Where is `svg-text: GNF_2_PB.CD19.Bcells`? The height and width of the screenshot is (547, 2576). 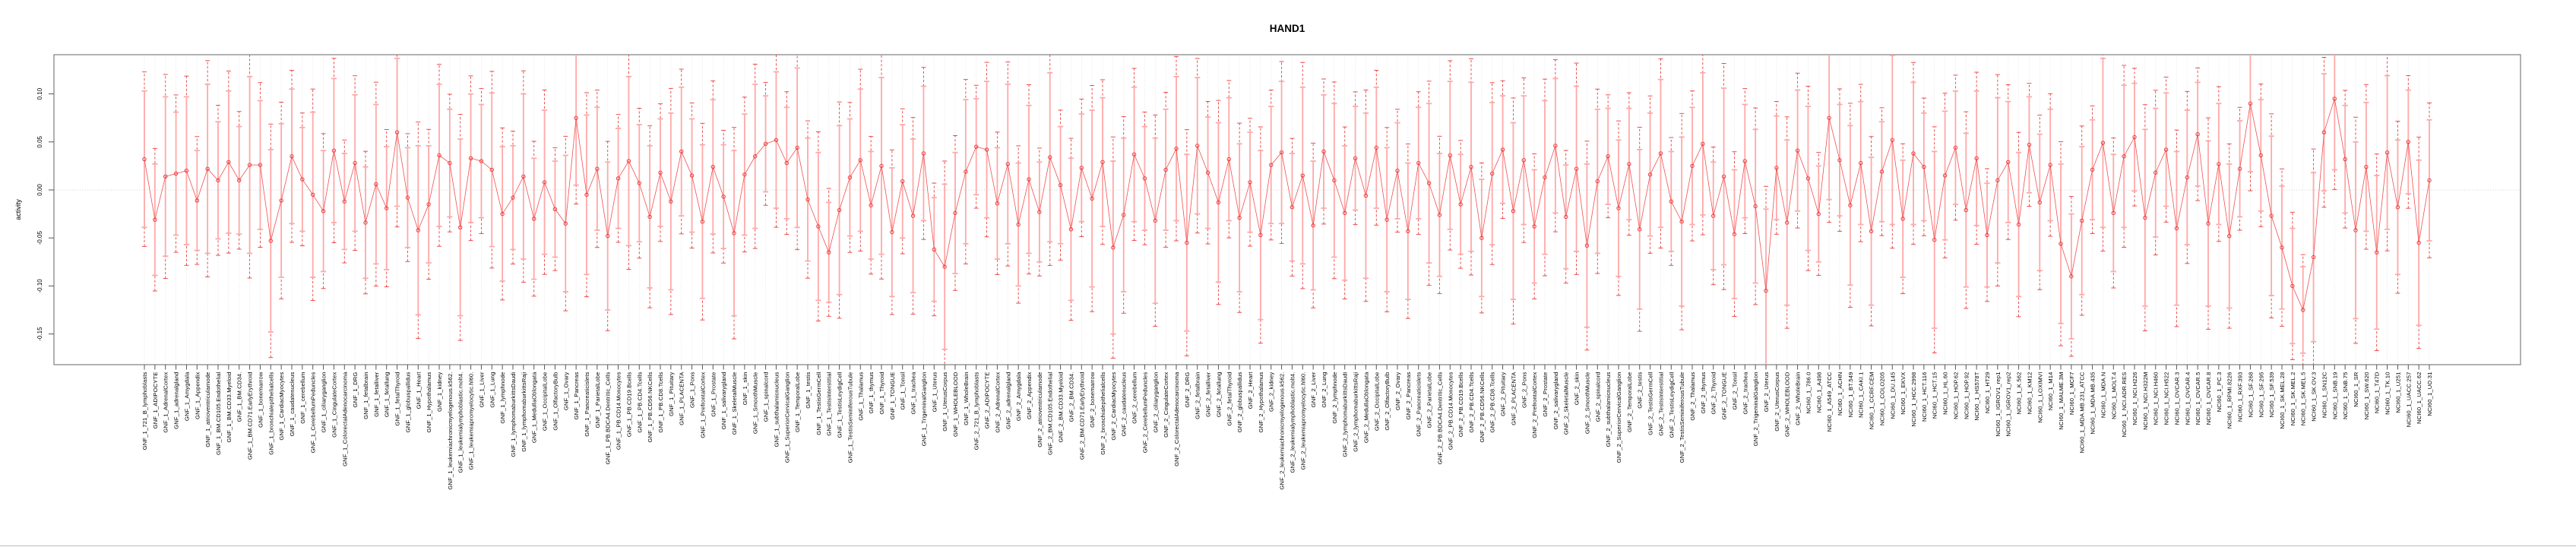
svg-text: GNF_2_PB.CD19.Bcells is located at coordinates (1460, 404).